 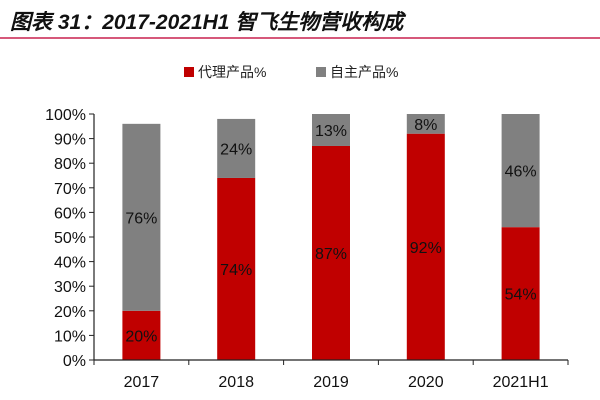 I want to click on bar-1-2018, so click(x=236, y=148).